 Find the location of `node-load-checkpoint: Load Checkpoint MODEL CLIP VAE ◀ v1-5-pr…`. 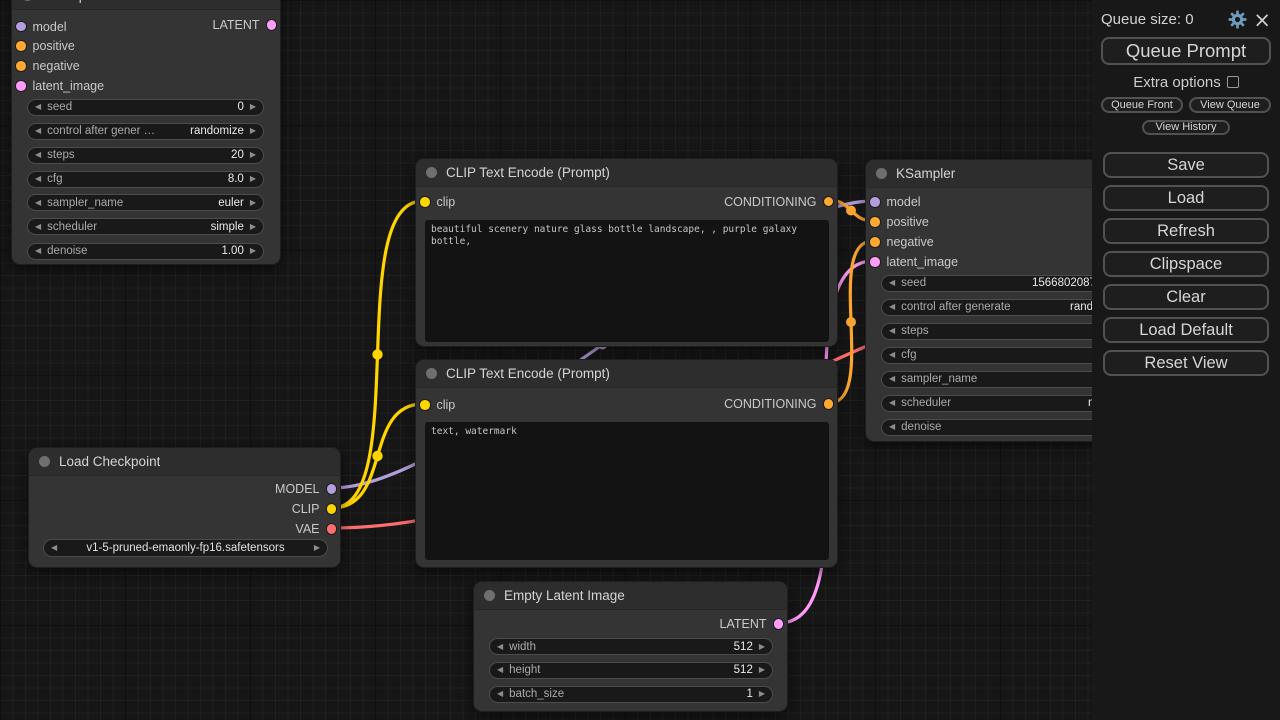

node-load-checkpoint: Load Checkpoint MODEL CLIP VAE ◀ v1-5-pr… is located at coordinates (184, 507).